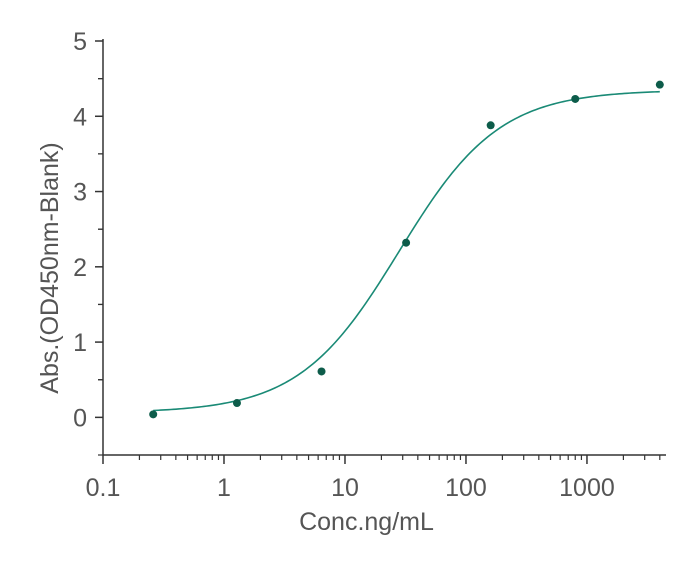  I want to click on x-axis-title: Conc.ng/mL, so click(366, 522).